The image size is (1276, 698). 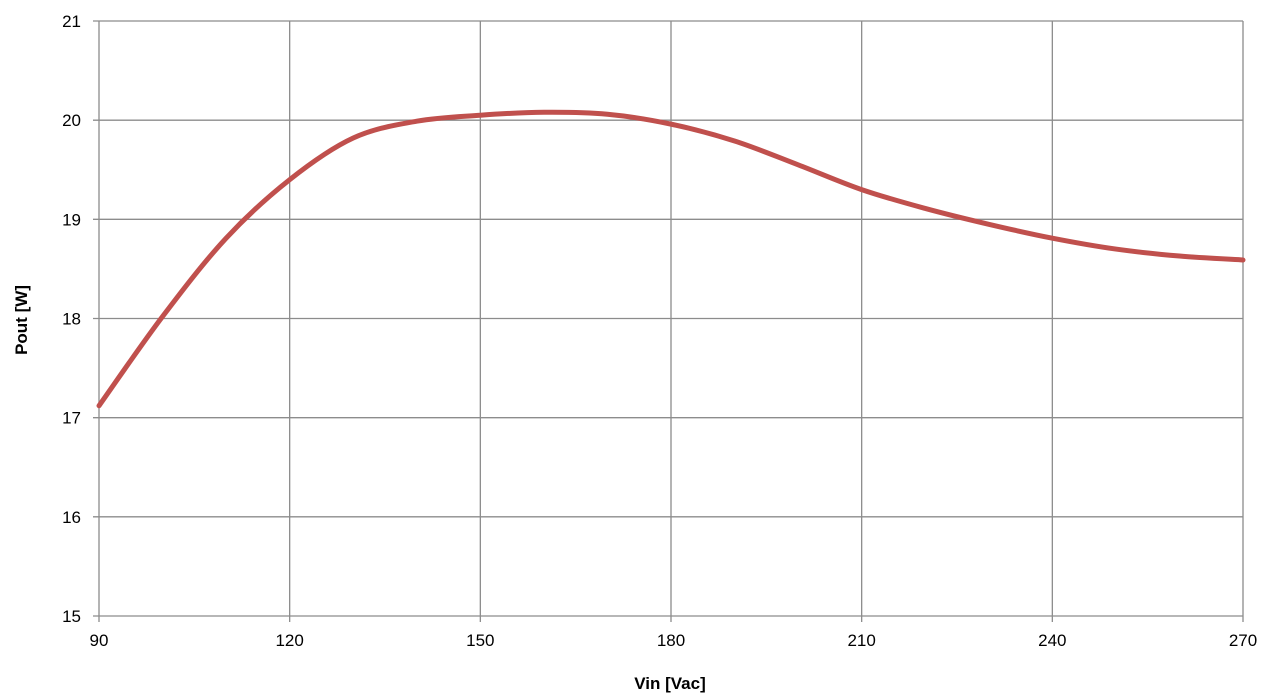 I want to click on x-tick-label: 180, so click(x=671, y=640).